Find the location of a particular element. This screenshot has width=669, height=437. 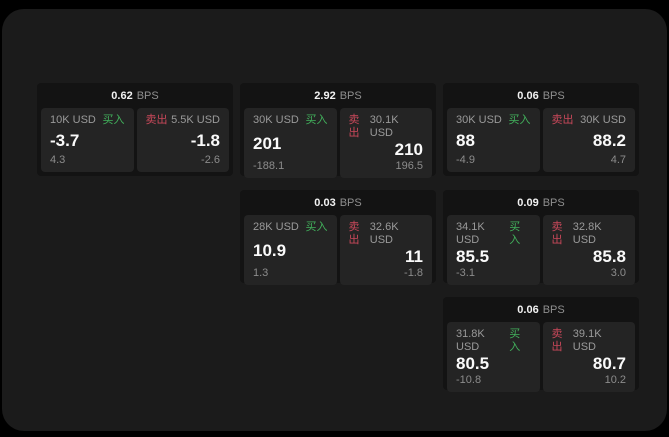

sell-delta-value: -1.8 is located at coordinates (413, 273).